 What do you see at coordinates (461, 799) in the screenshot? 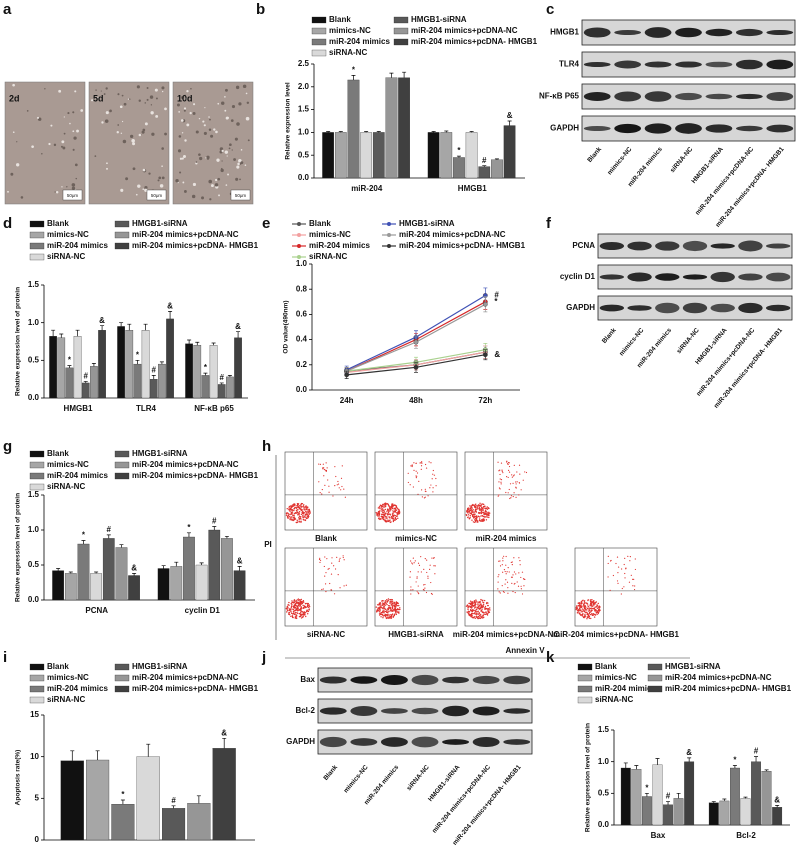
I see `blot-lane-label: miR-204 mimics+pcDNA-NC` at bounding box center [461, 799].